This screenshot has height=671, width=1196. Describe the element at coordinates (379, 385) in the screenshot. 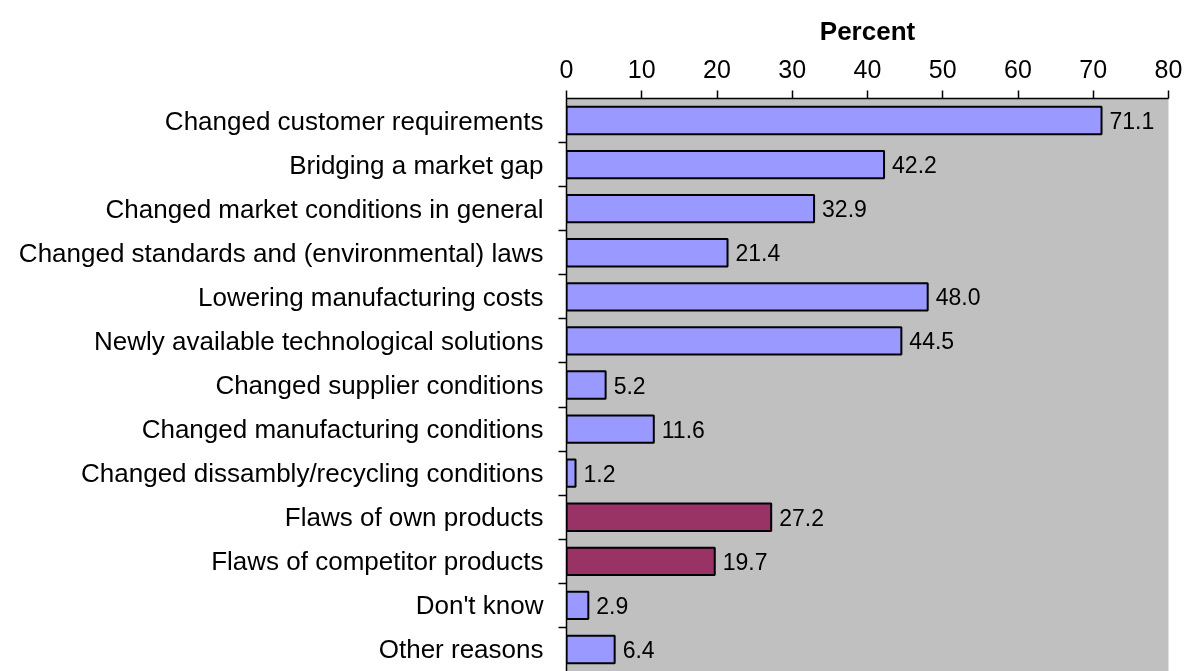

I see `y-tick-label: Changed supplier conditions` at that location.